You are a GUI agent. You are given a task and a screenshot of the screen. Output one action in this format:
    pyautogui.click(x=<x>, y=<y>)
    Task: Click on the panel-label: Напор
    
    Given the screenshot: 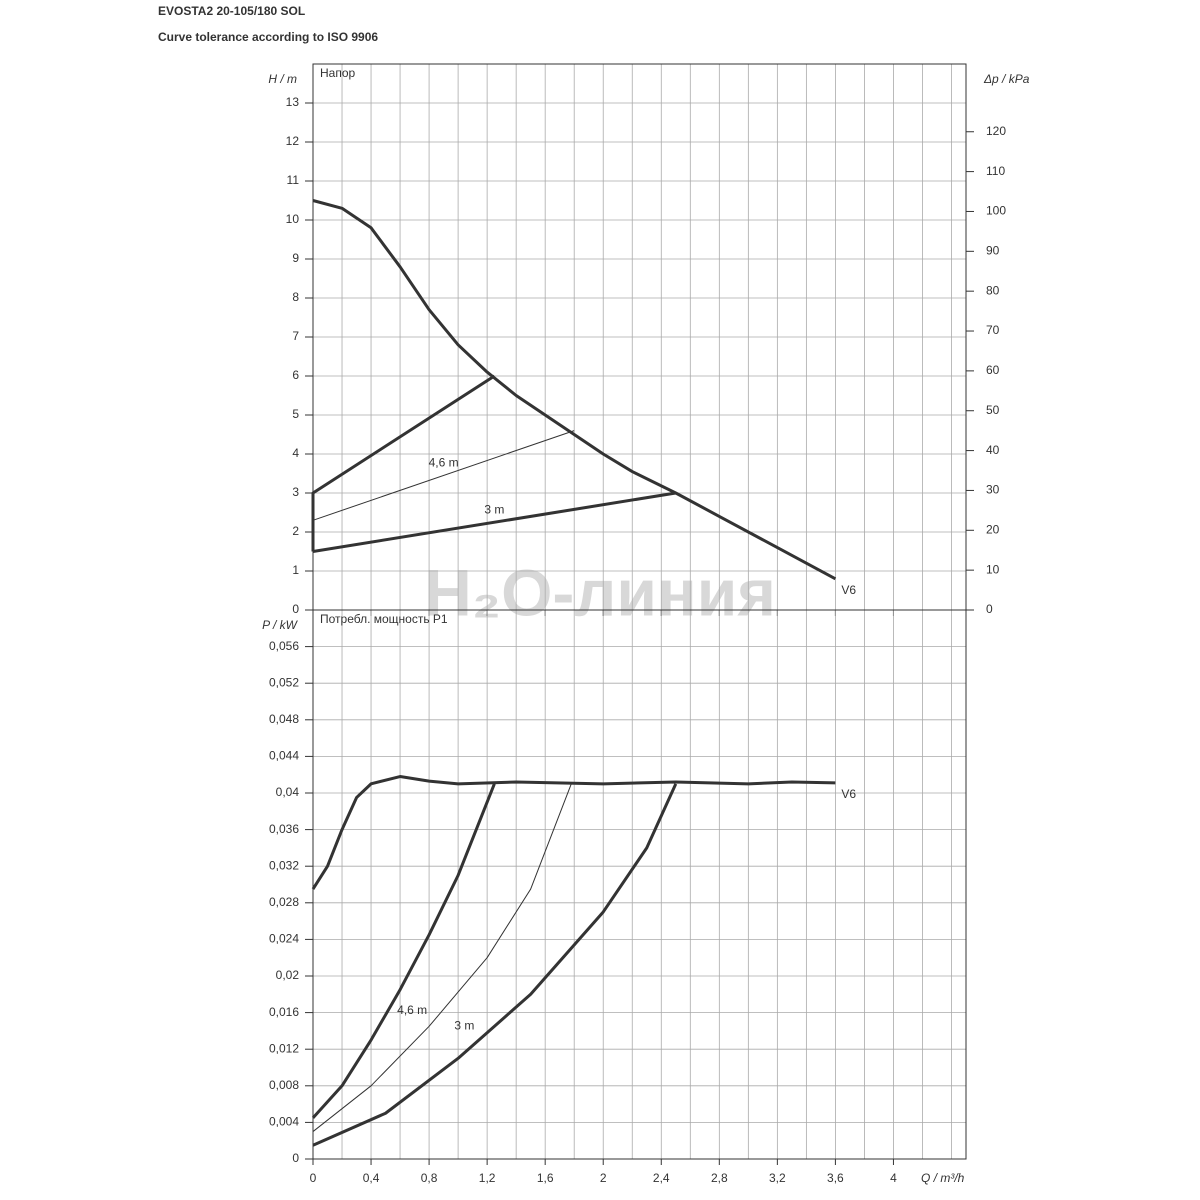 What is the action you would take?
    pyautogui.click(x=338, y=73)
    